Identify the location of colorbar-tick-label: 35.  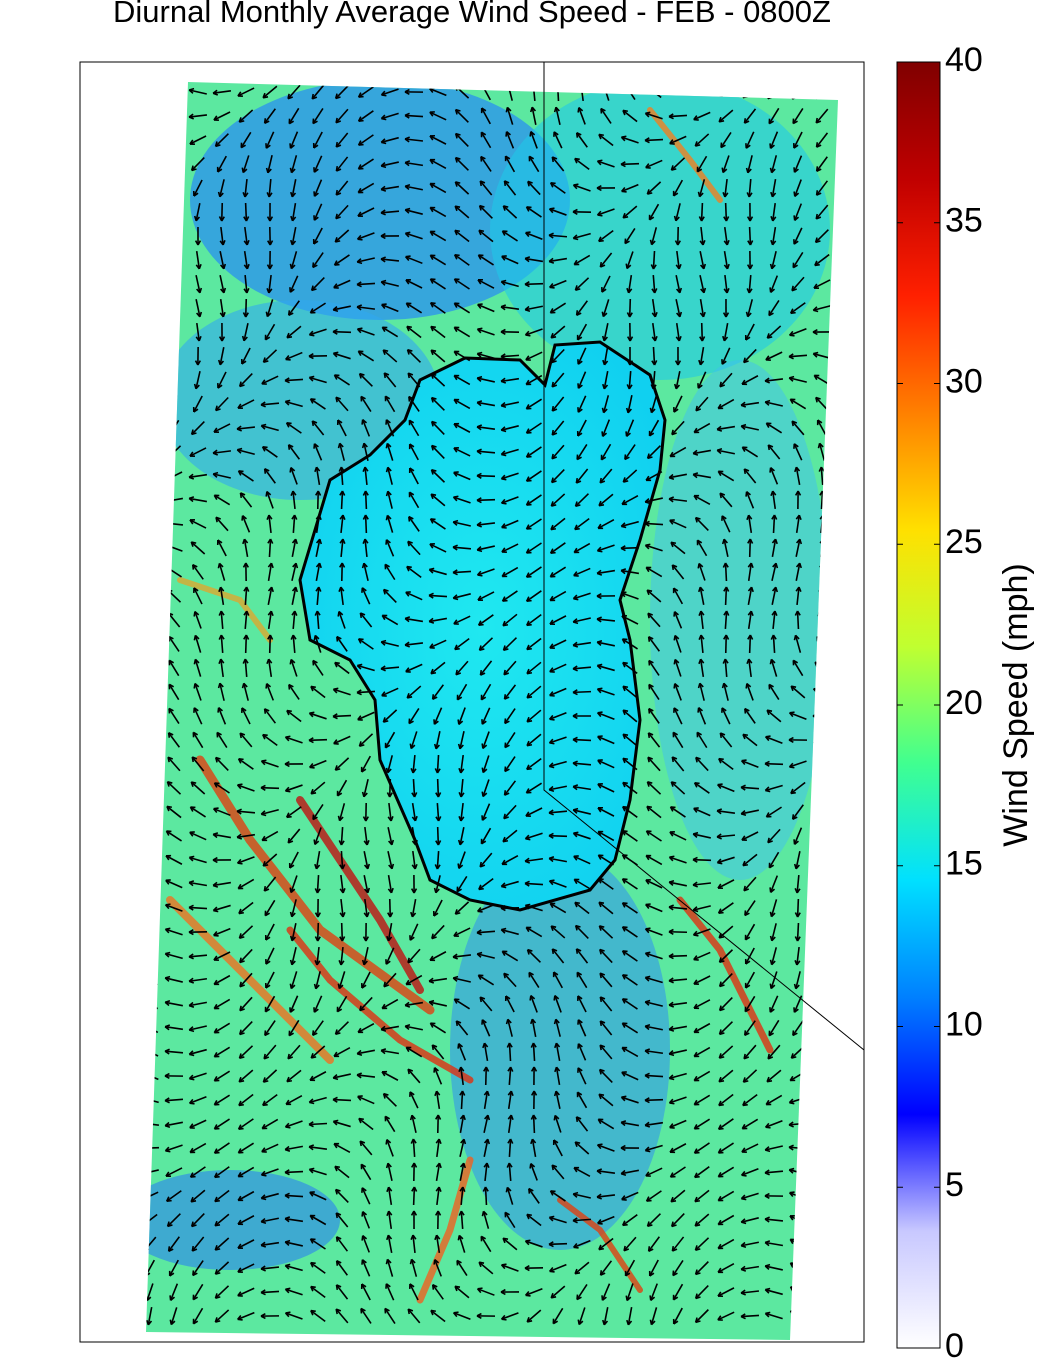
(964, 221).